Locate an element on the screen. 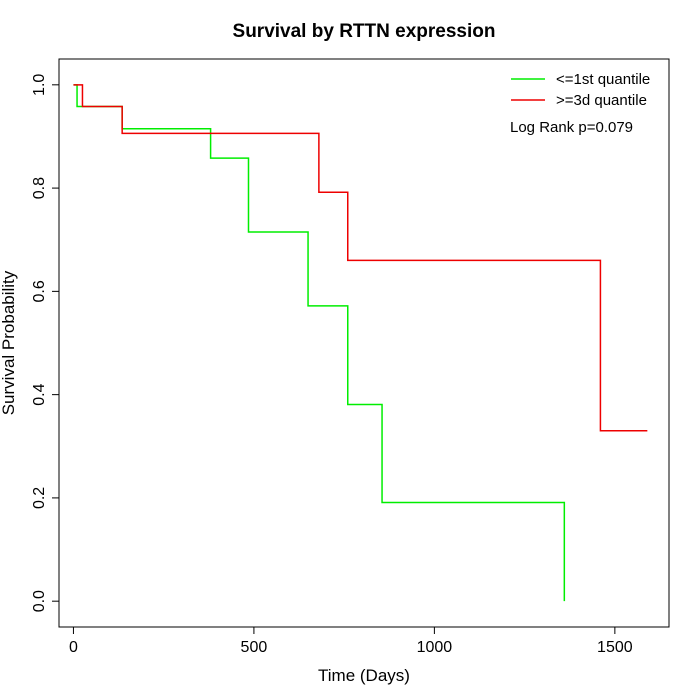  y-tick-label: 0.6 is located at coordinates (39, 291).